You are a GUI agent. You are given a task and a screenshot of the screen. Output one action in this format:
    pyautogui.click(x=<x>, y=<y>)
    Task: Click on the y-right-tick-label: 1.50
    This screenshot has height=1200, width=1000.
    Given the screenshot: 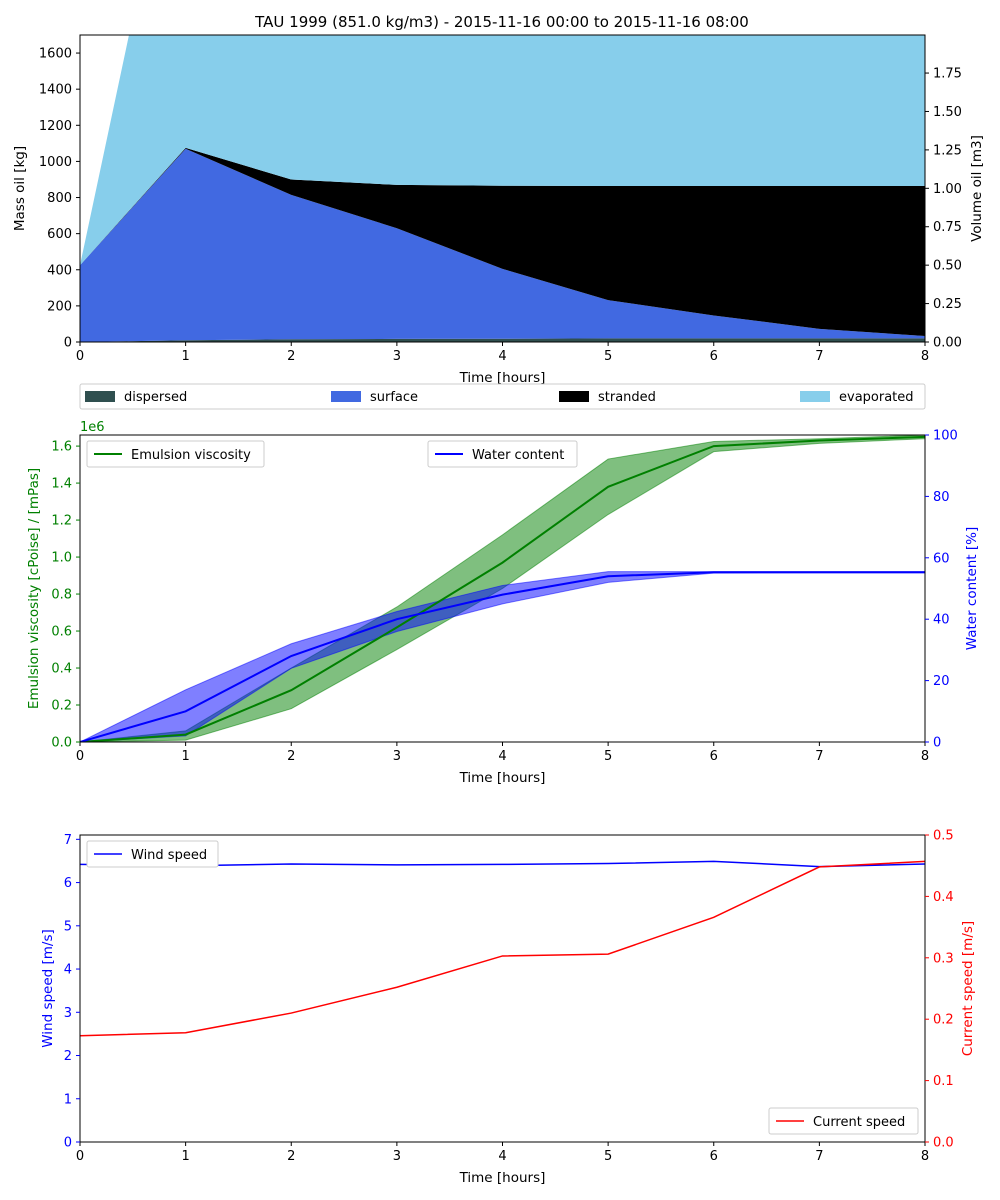 What is the action you would take?
    pyautogui.click(x=947, y=112)
    